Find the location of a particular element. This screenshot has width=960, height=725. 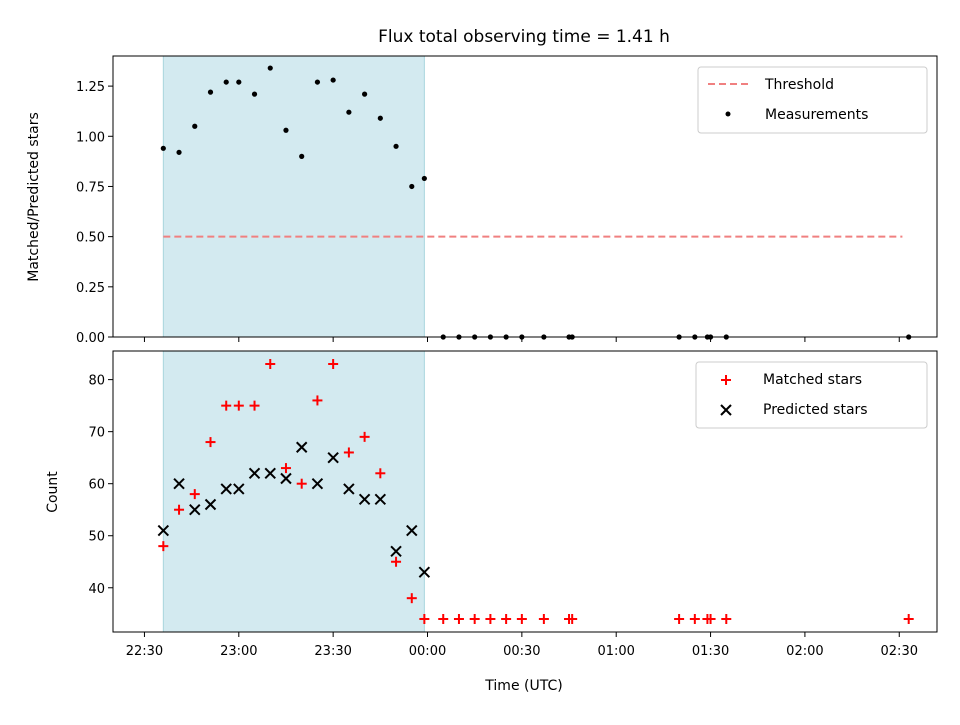

top-ytick-label: 0.50 is located at coordinates (90, 238).